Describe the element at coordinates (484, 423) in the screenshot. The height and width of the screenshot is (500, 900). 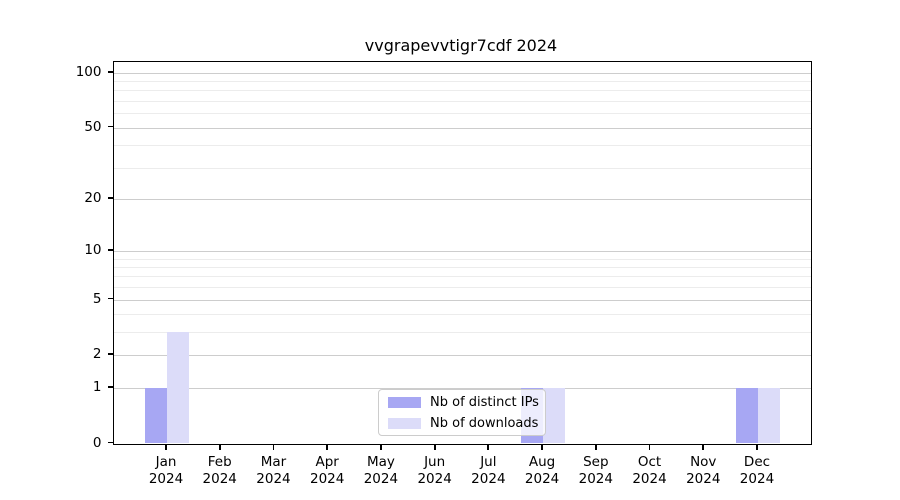
I see `legend-label: Nb of downloads` at that location.